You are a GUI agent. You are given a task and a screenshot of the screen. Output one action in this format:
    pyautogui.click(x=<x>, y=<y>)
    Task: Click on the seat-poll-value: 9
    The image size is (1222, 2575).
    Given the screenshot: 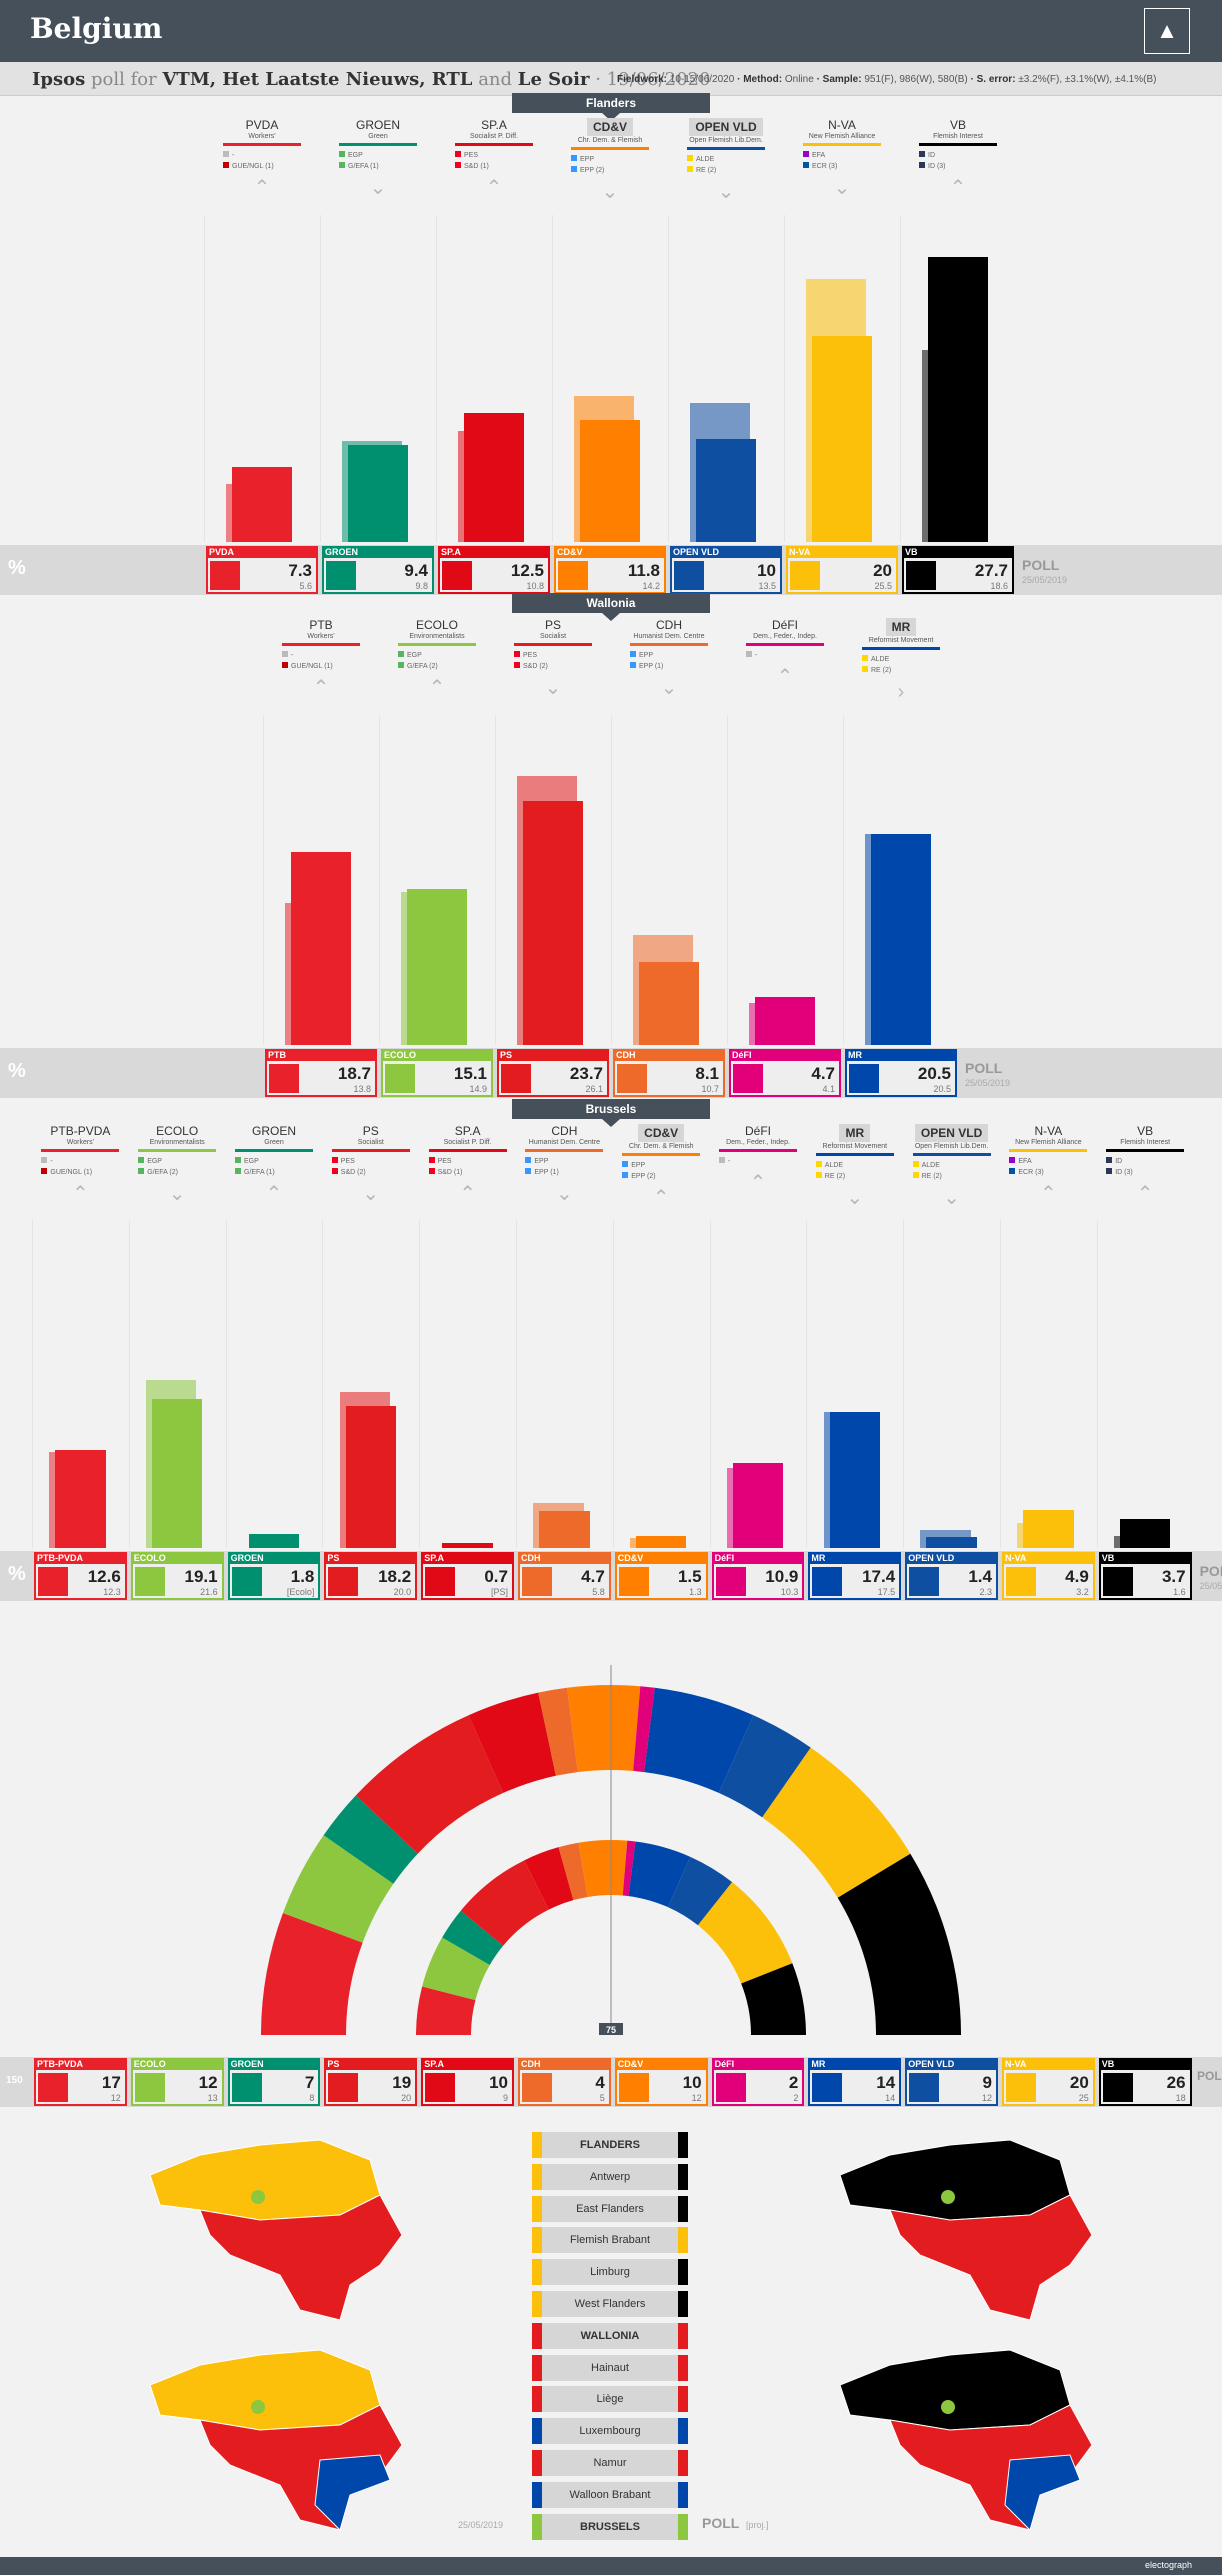 What is the action you would take?
    pyautogui.click(x=987, y=2082)
    